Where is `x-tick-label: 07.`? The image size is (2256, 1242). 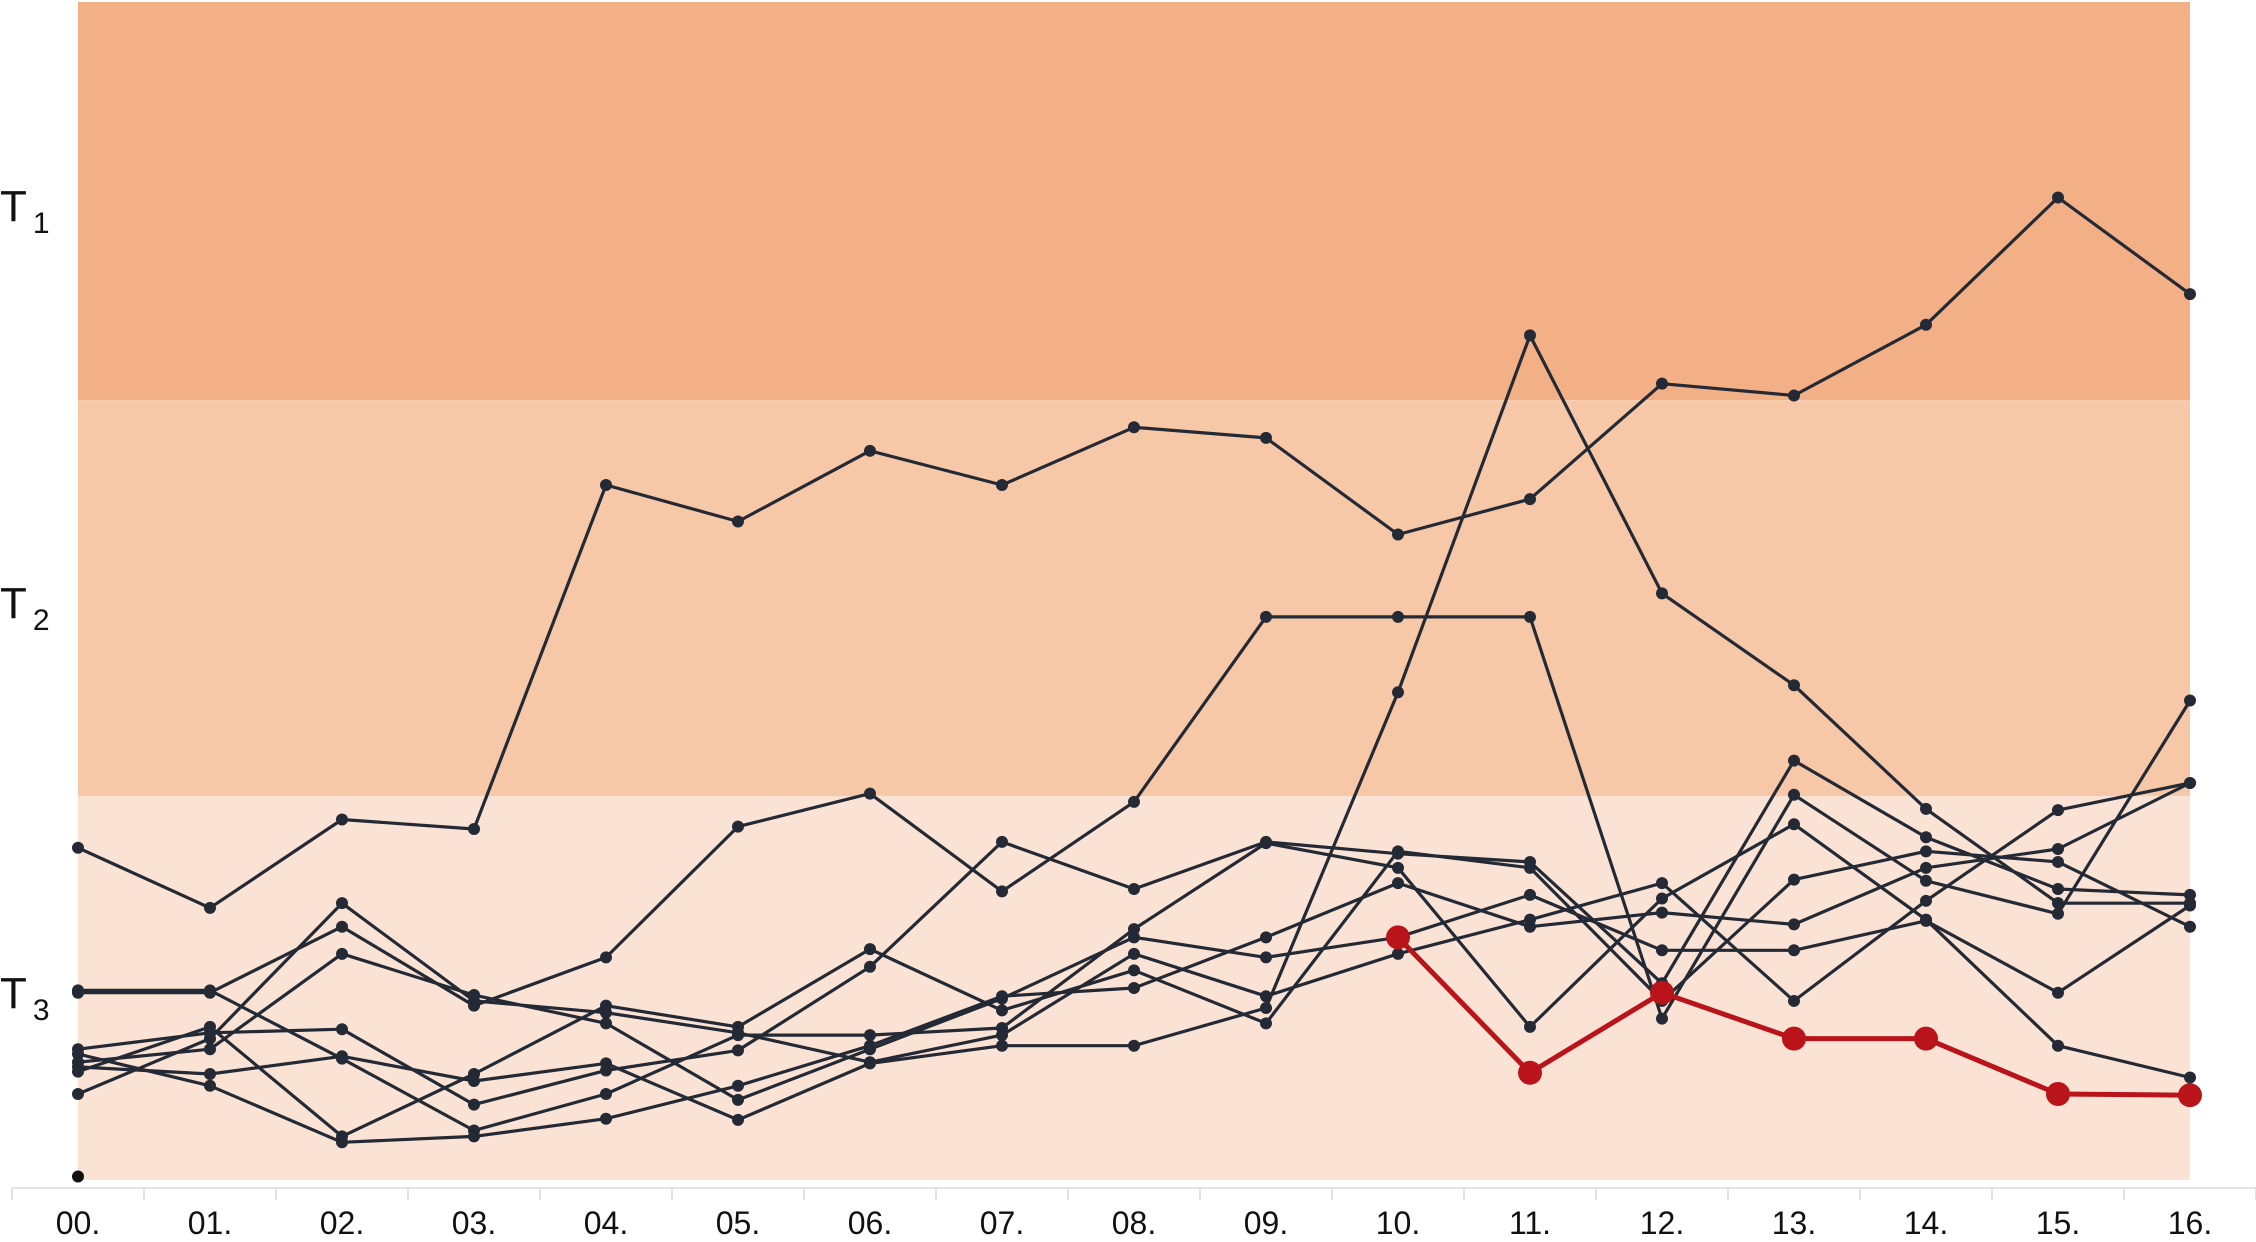 x-tick-label: 07. is located at coordinates (1002, 1223).